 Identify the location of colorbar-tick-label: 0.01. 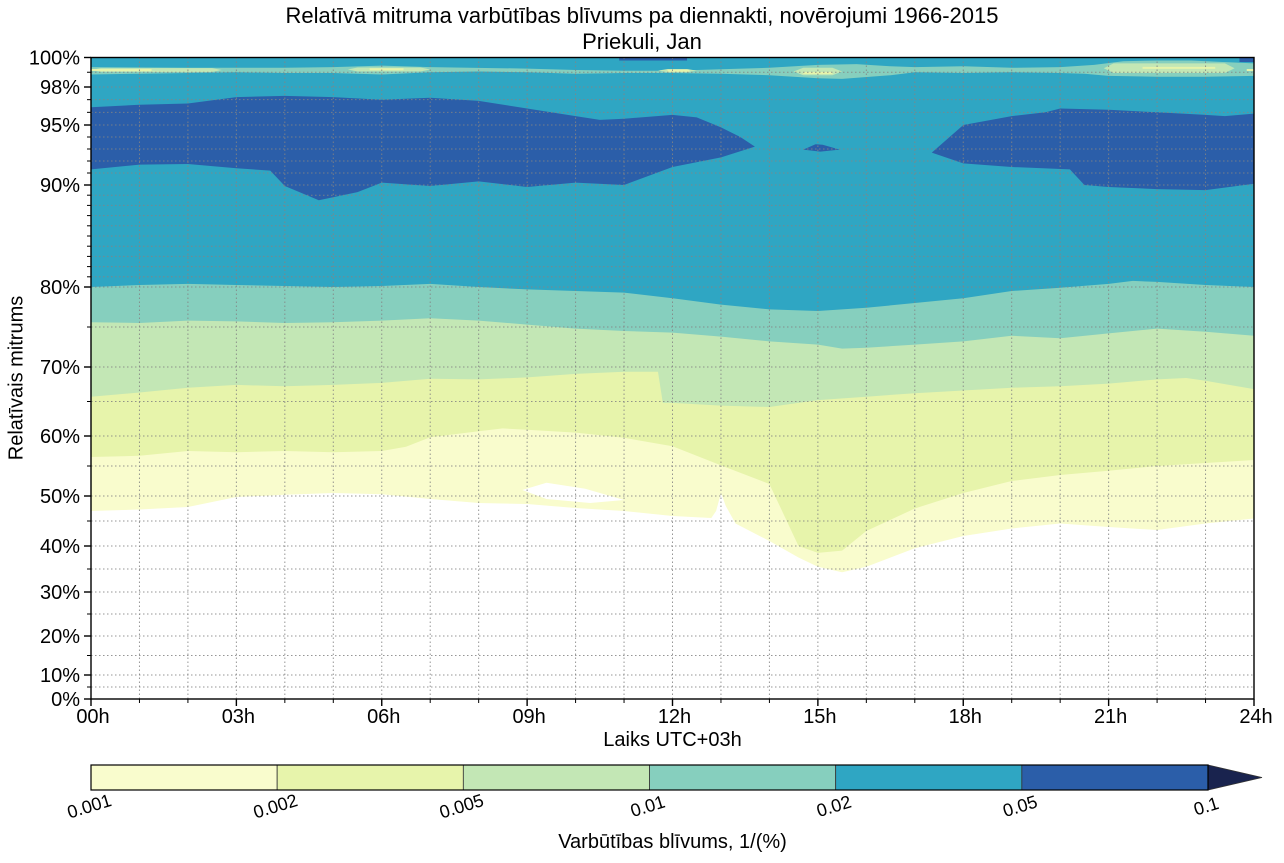
(647, 806).